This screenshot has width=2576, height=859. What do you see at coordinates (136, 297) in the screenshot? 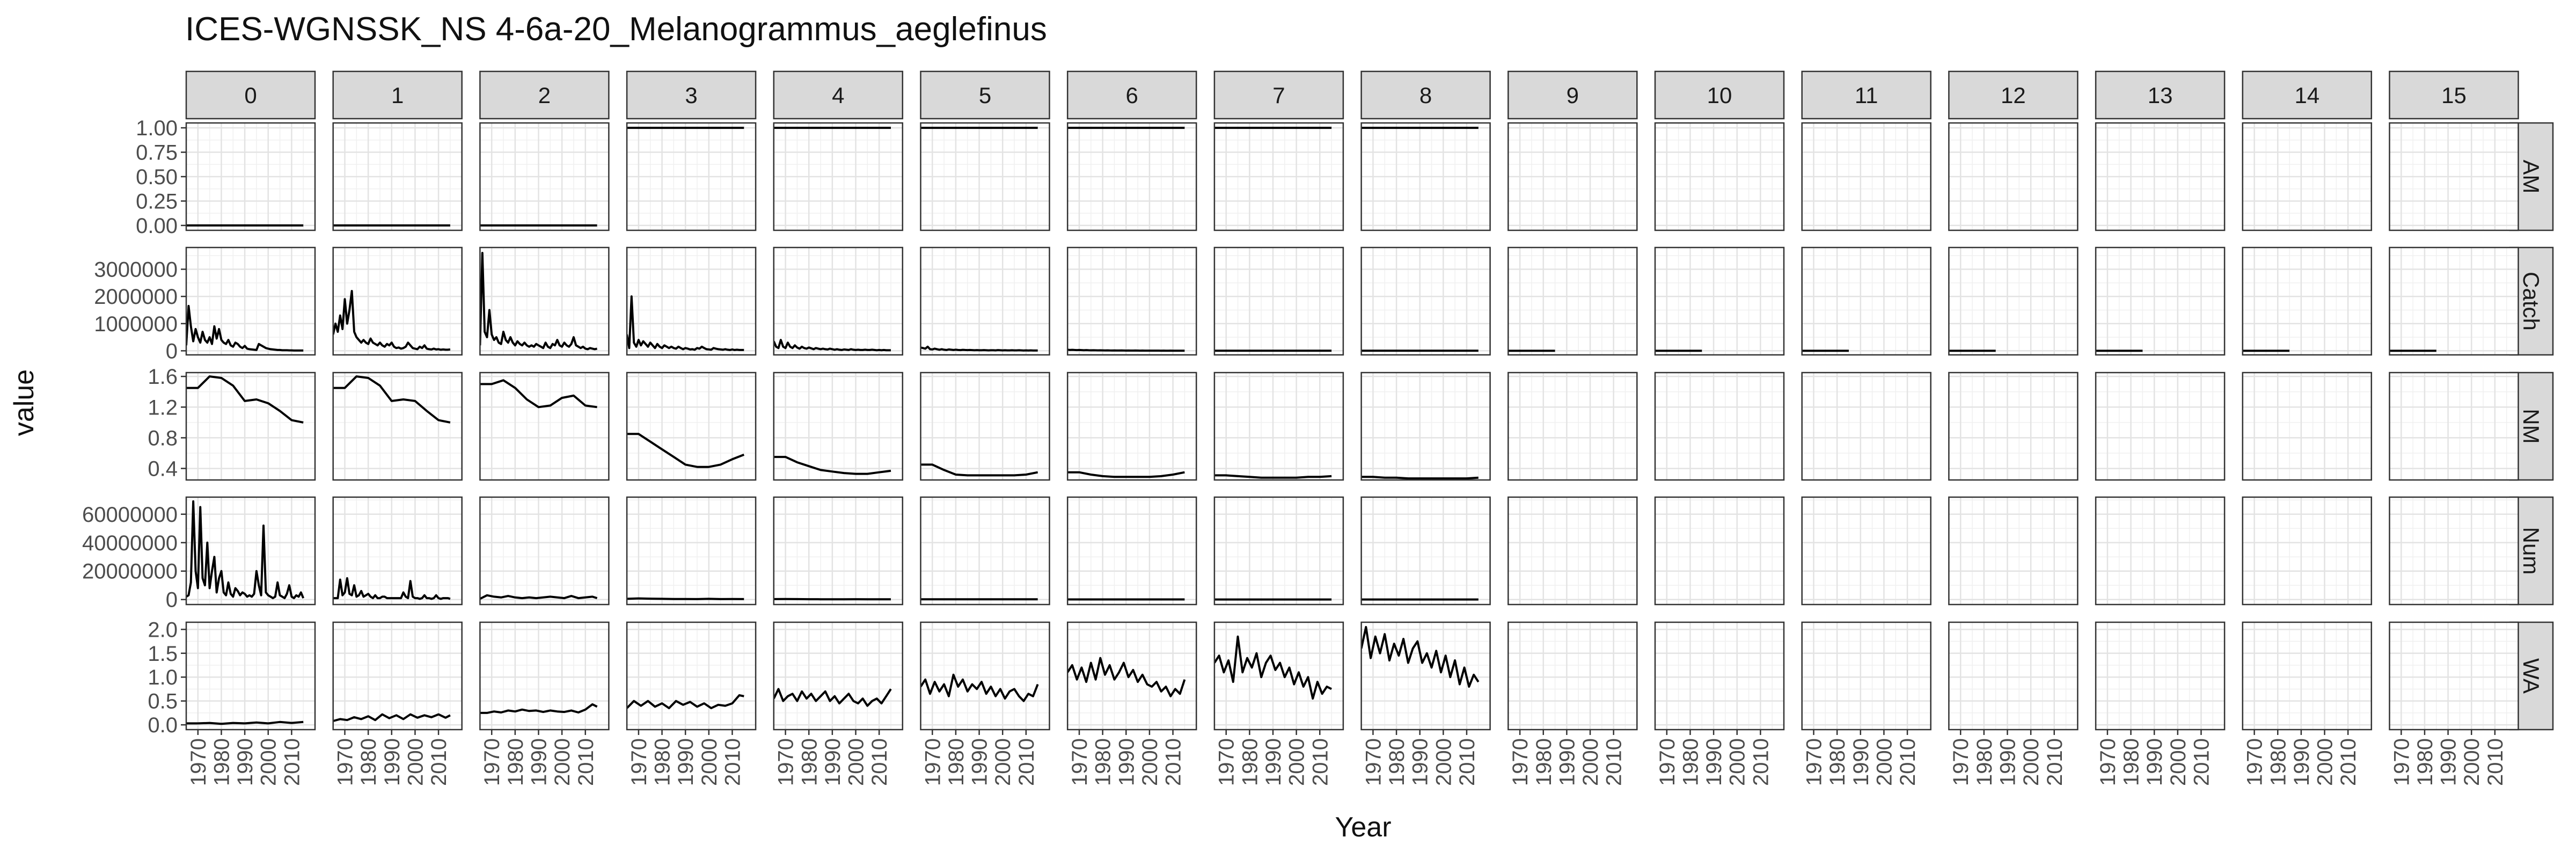
I see `y-tick-label: 2000000` at bounding box center [136, 297].